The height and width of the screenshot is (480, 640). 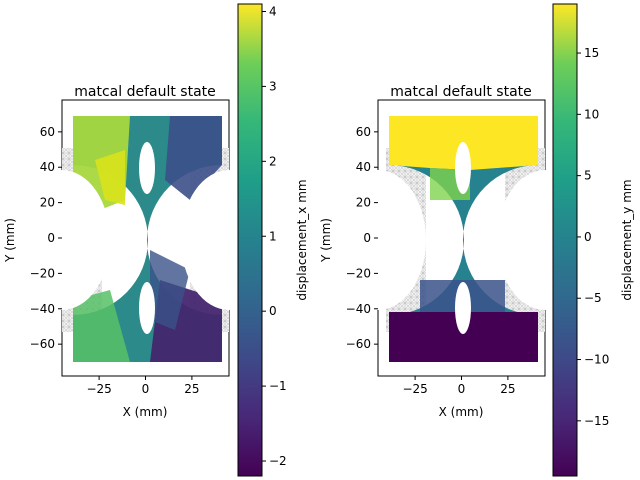 I want to click on colorbar-ticks: −2 −1 0 1 2 3 4, so click(x=274, y=236).